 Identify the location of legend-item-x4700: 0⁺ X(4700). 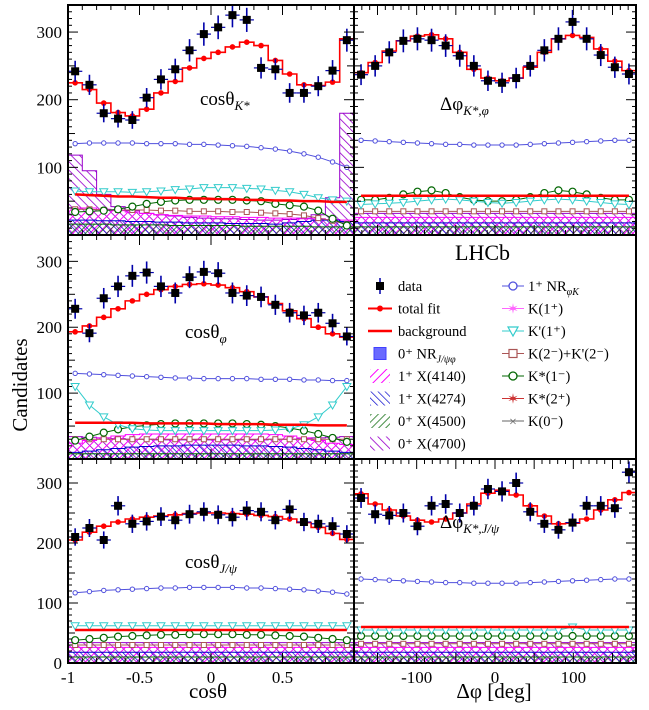
(418, 444).